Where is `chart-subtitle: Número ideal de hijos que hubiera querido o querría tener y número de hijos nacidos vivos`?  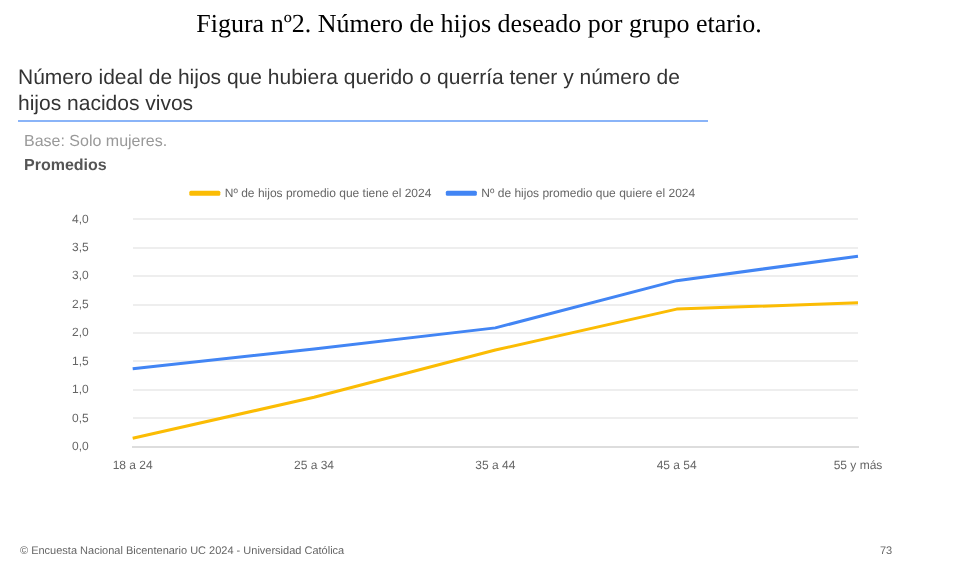 chart-subtitle: Número ideal de hijos que hubiera querido o querría tener y número de hijos nacidos vivos is located at coordinates (363, 94).